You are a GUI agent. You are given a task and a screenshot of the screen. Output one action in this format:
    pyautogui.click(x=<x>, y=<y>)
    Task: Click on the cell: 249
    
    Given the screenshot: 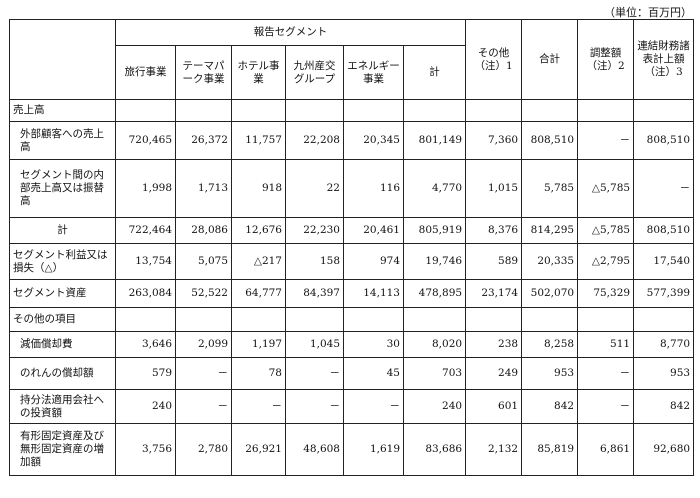 What is the action you would take?
    pyautogui.click(x=494, y=373)
    